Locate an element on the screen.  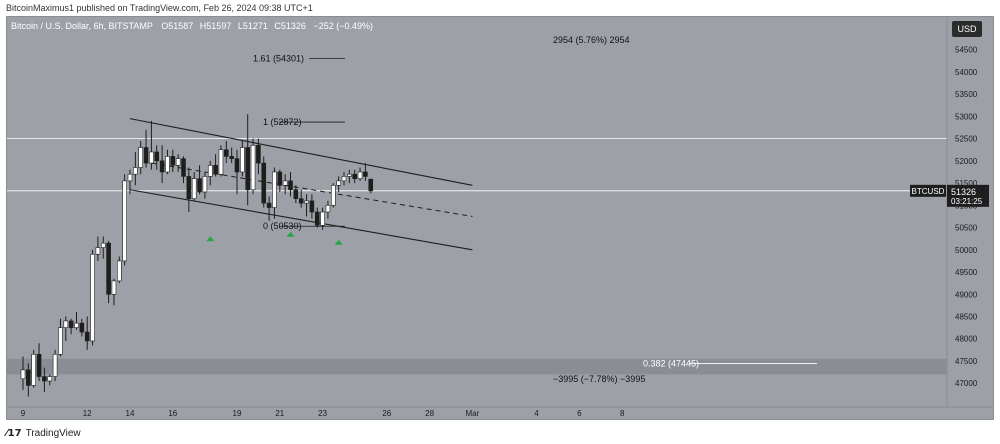
fib-1-label: 1 (52872) is located at coordinates (282, 122).